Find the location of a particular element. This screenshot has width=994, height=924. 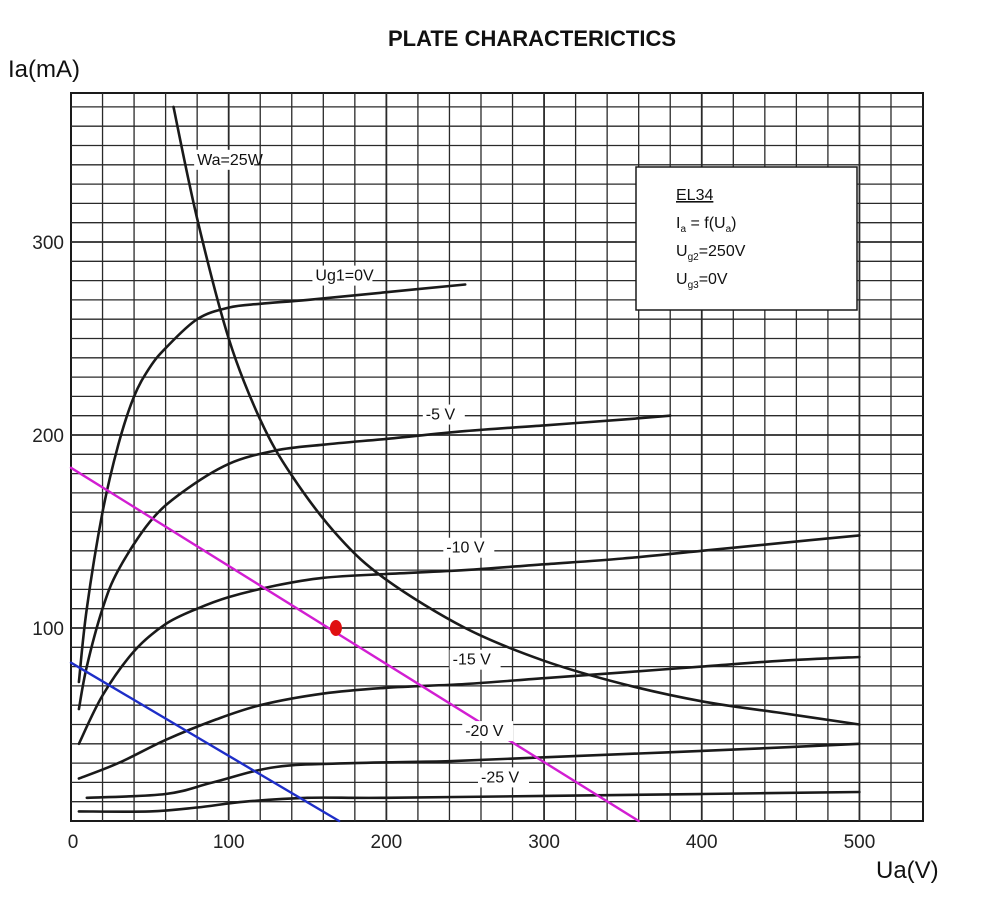

curve-label: -25 V is located at coordinates (500, 777).